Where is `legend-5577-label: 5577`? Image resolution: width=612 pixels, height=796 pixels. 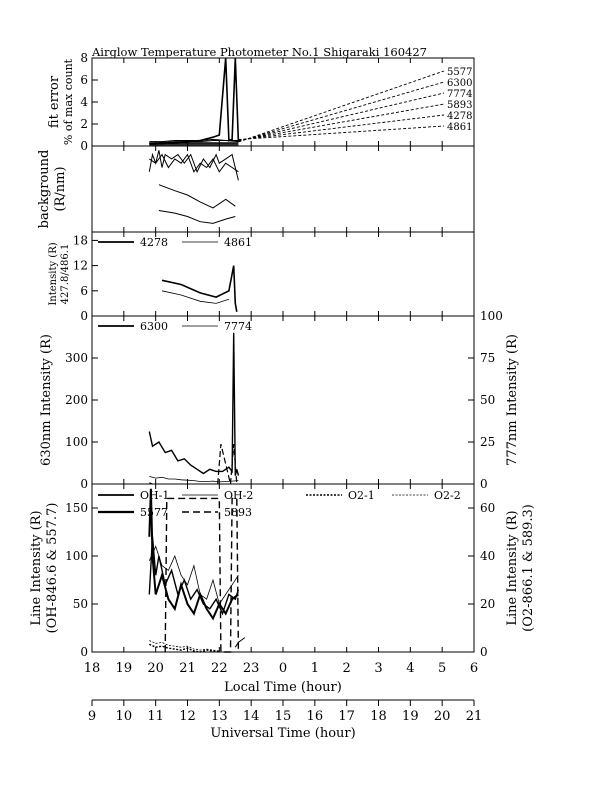
legend-5577-label: 5577 is located at coordinates (154, 512).